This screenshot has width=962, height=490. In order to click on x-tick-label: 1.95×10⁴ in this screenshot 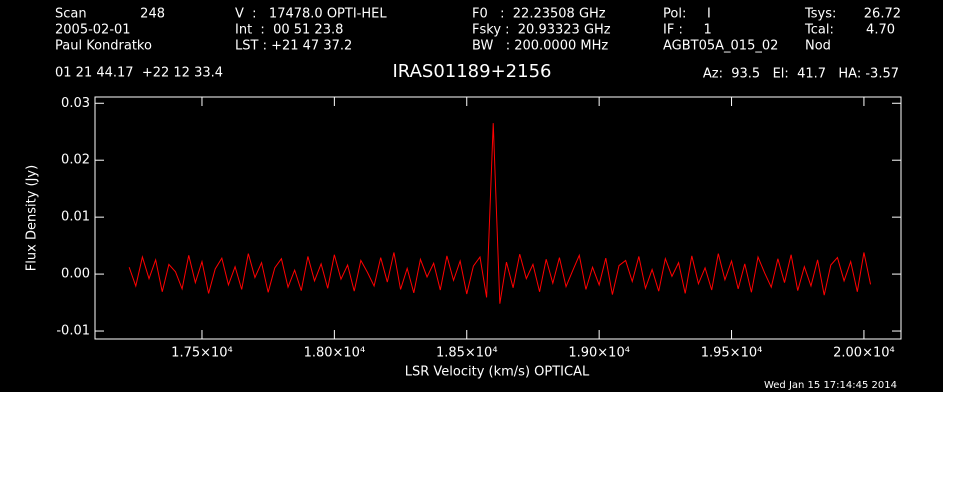, I will do `click(732, 353)`.